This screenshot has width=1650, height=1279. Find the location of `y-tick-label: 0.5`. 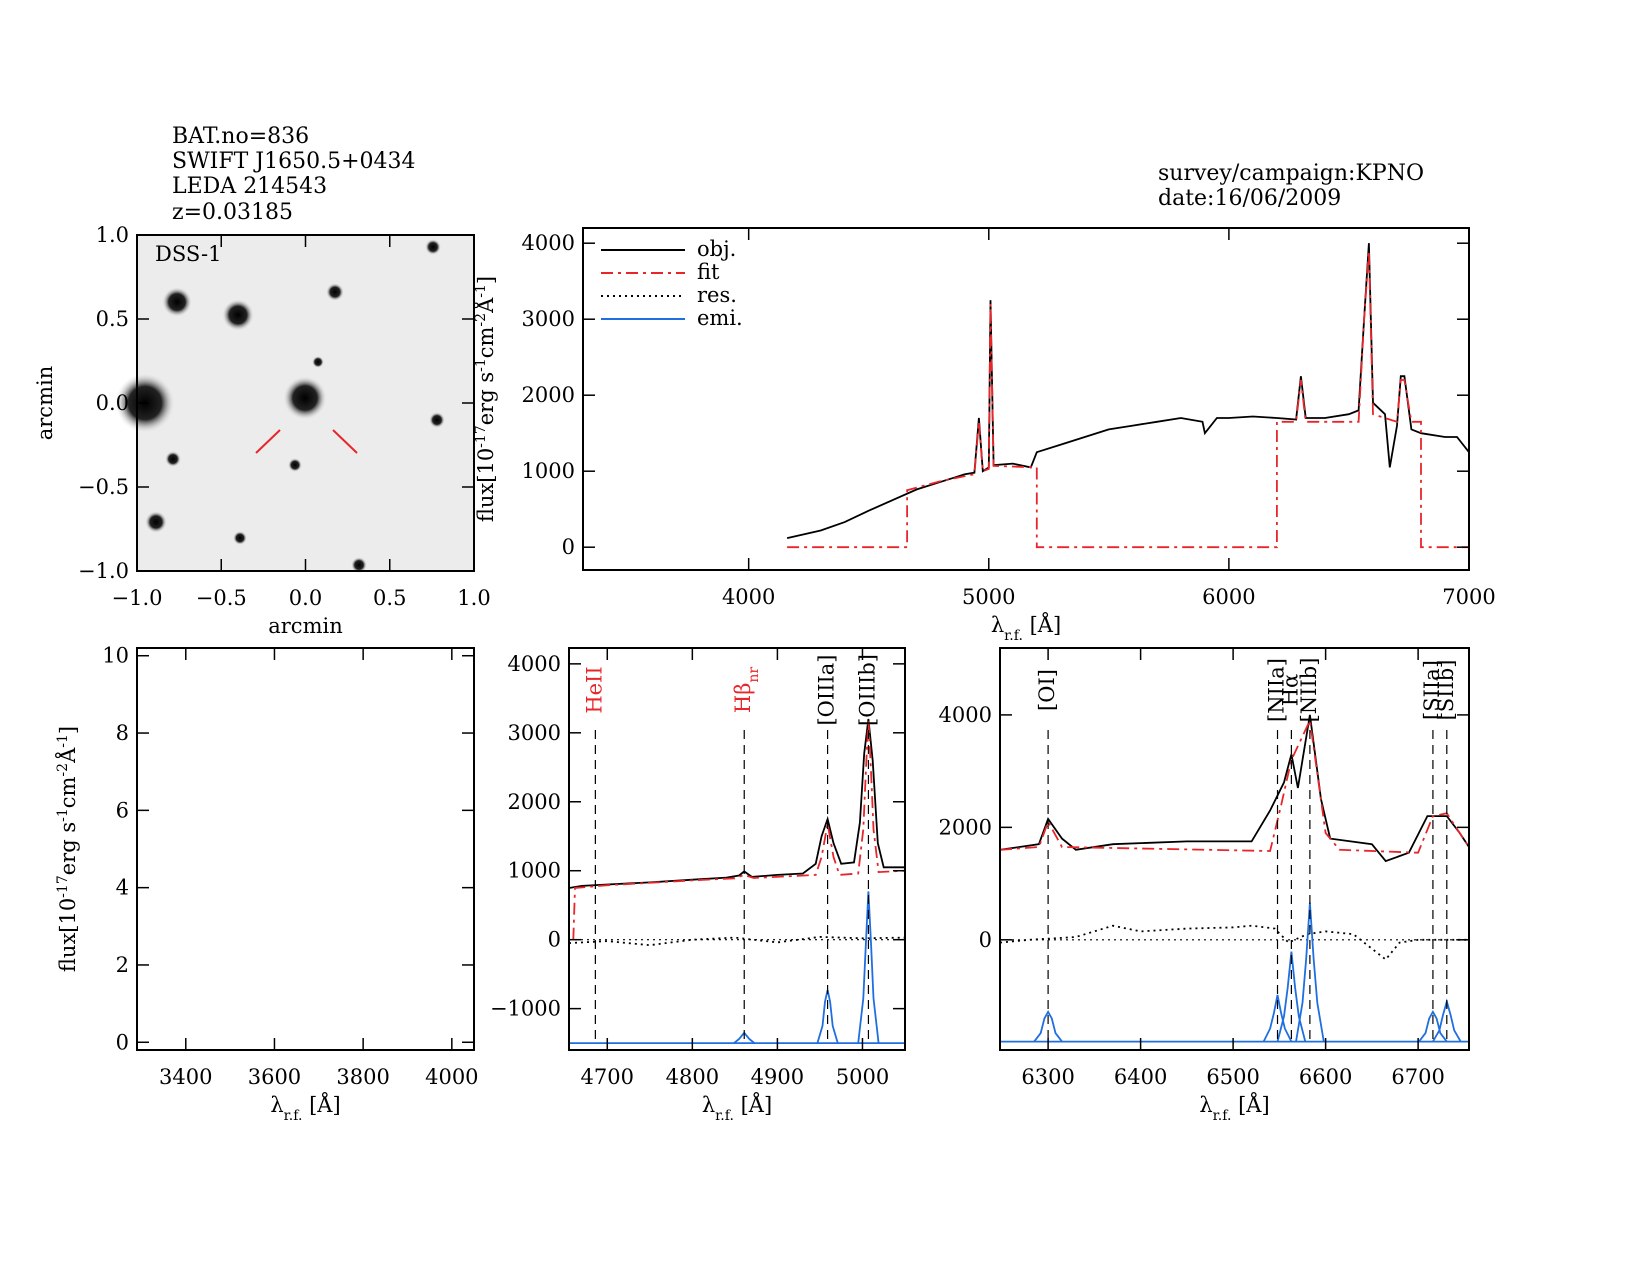

y-tick-label: 0.5 is located at coordinates (112, 319).